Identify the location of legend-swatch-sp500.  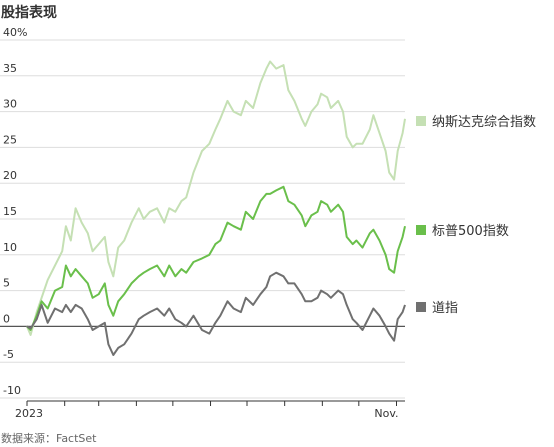
(421, 229).